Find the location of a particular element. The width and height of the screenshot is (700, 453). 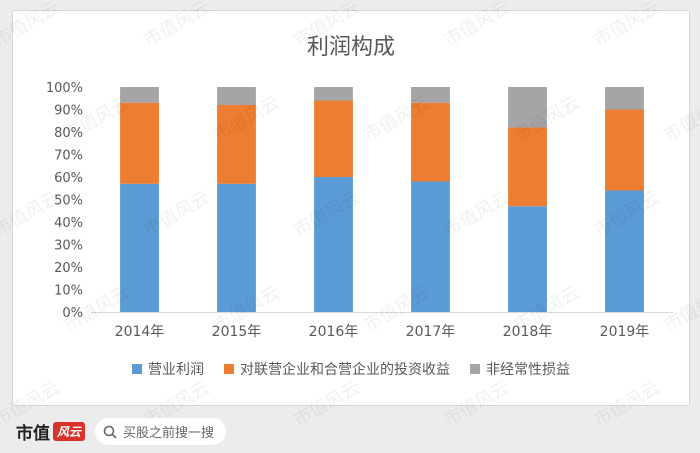

y-tick-label: 50% is located at coordinates (68, 201).